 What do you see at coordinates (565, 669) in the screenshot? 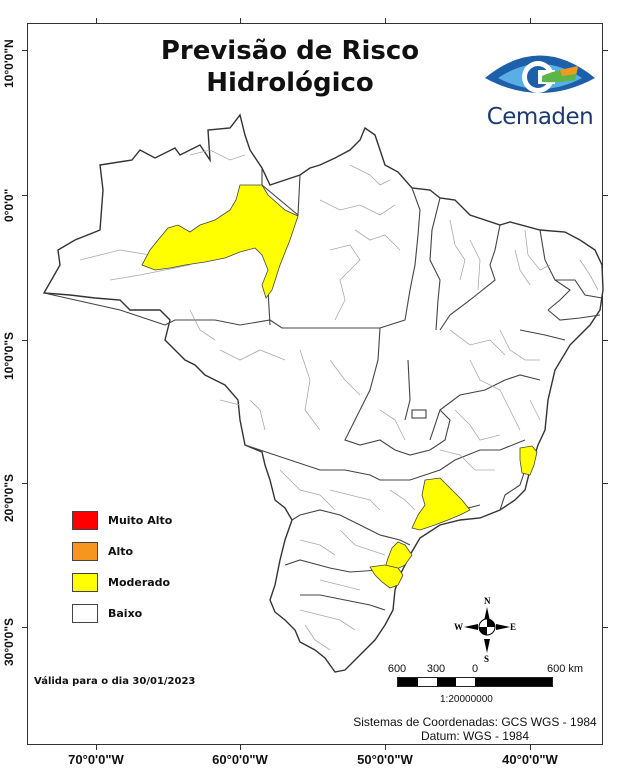
I see `scale-label: 600 km` at bounding box center [565, 669].